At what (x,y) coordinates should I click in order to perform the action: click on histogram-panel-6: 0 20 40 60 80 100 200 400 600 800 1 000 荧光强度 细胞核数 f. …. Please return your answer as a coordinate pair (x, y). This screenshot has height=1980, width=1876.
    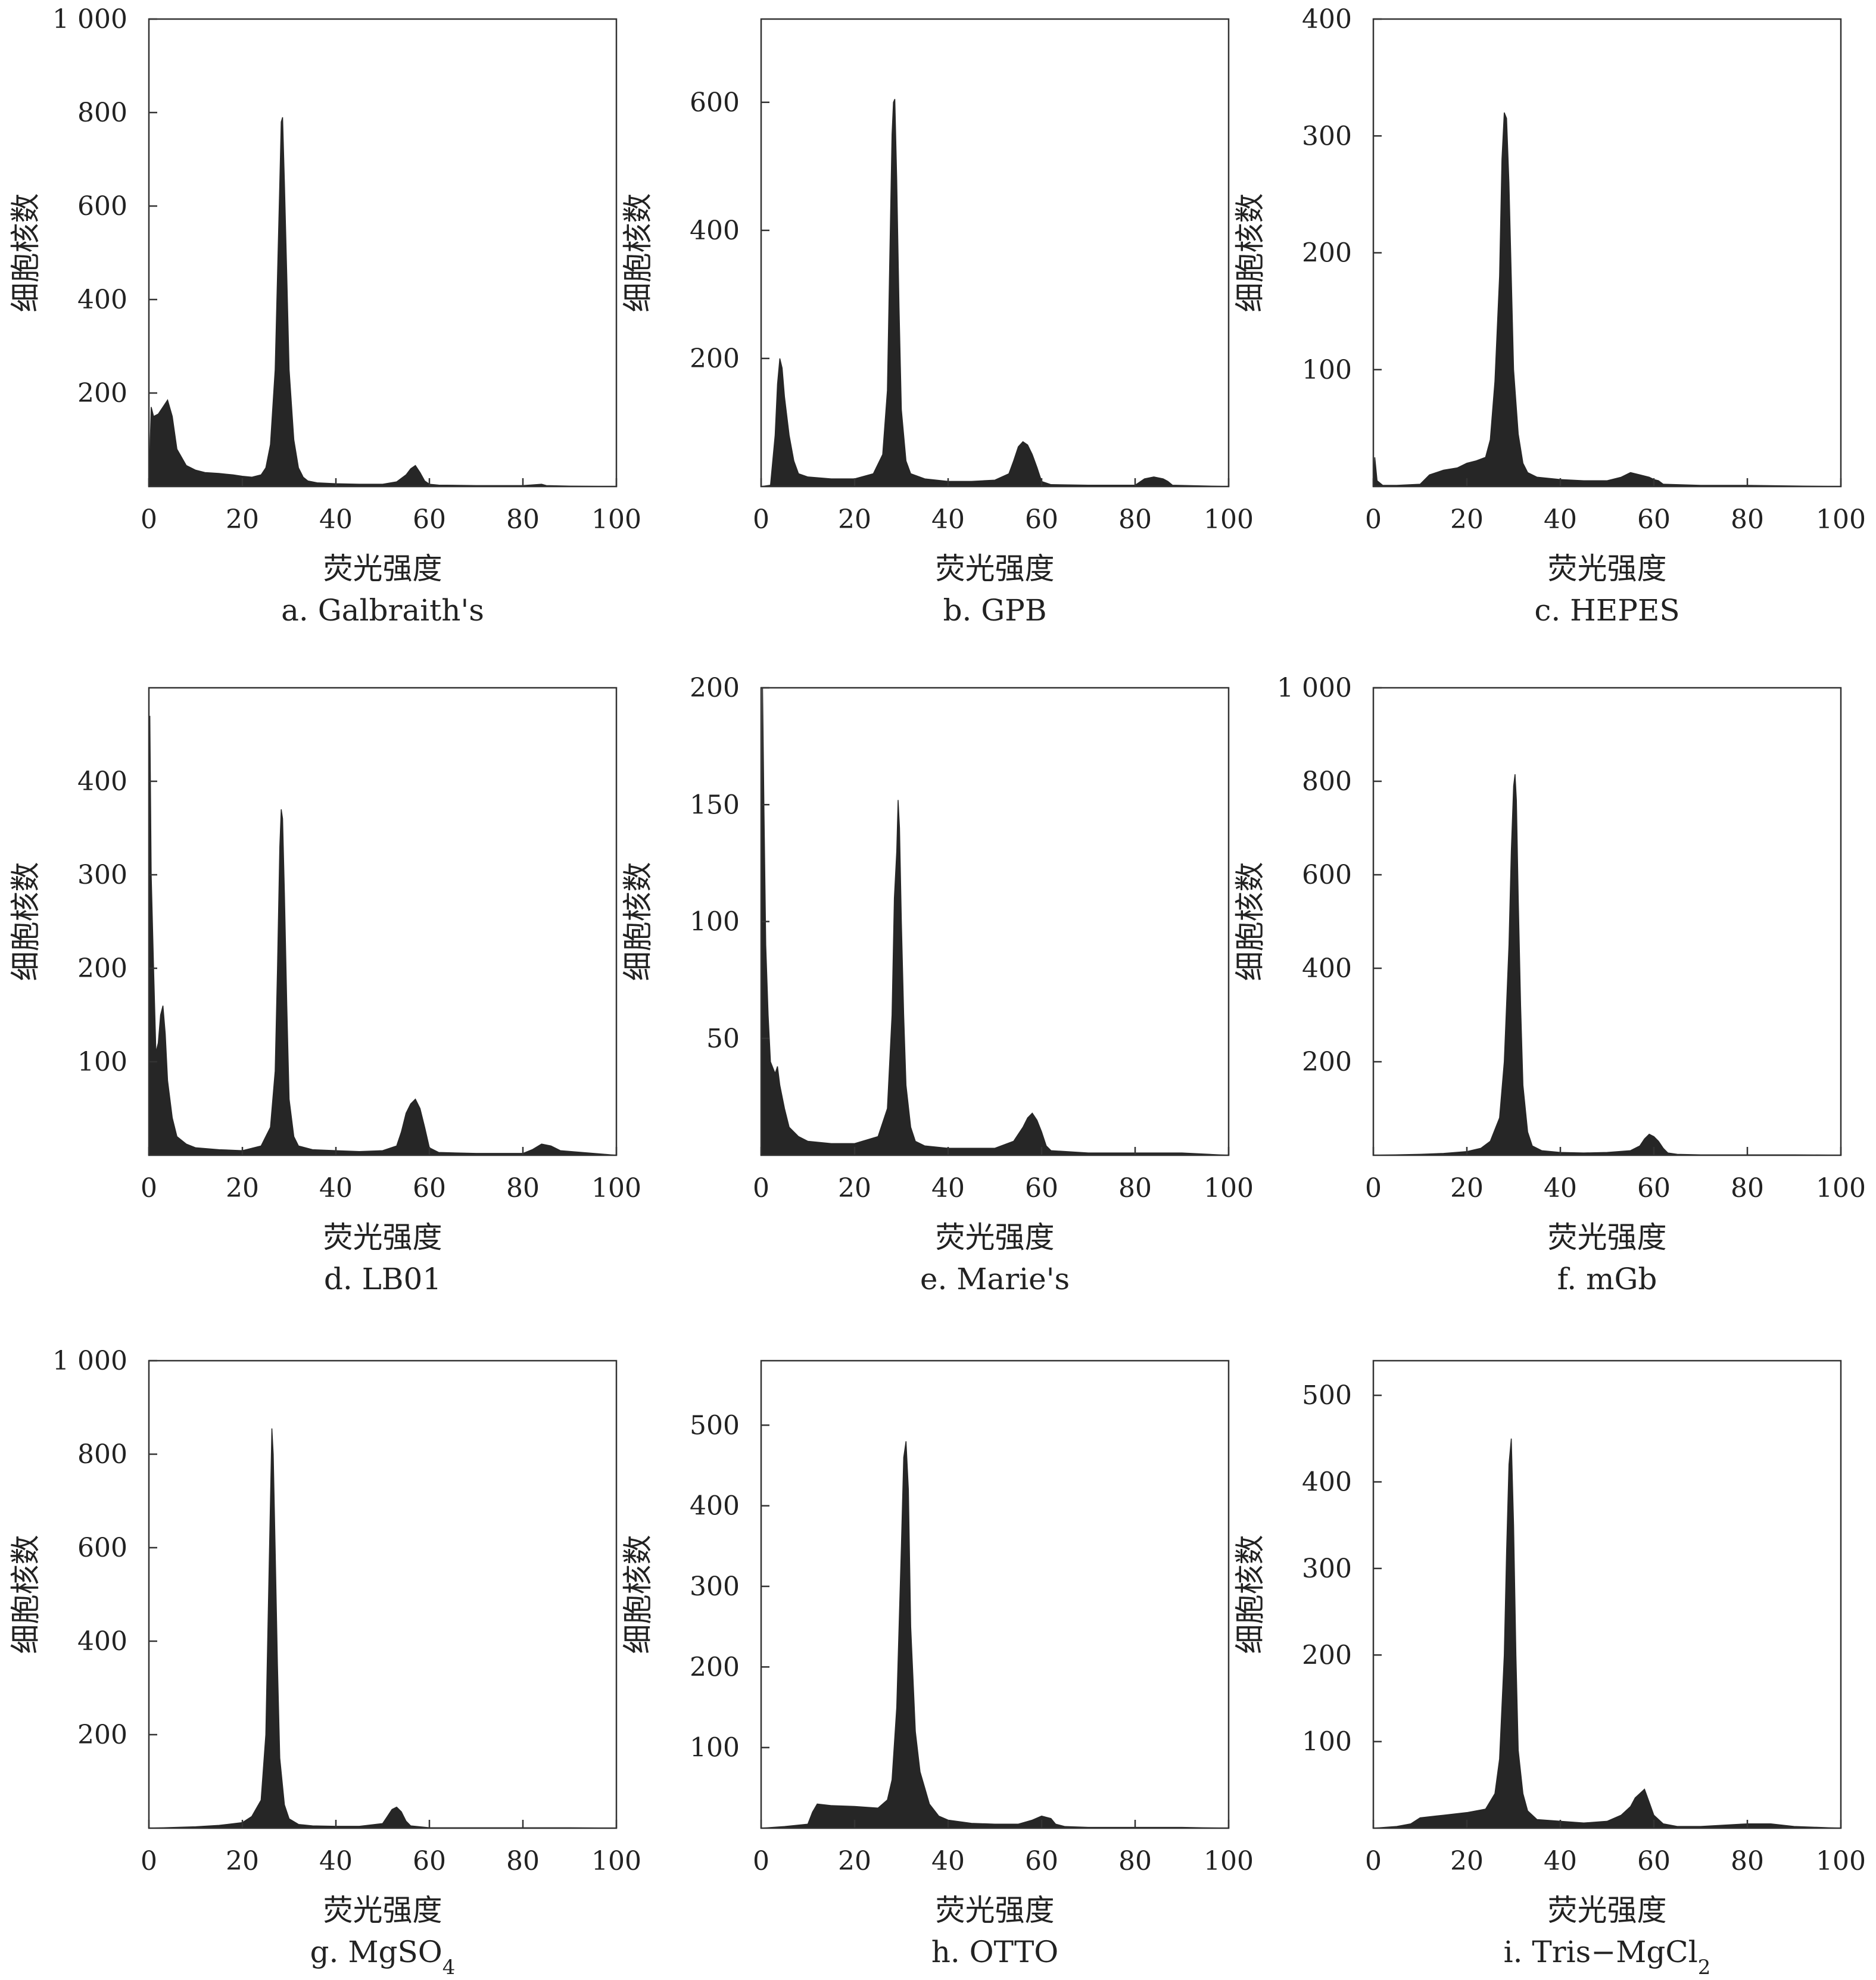
    Looking at the image, I should click on (1549, 984).